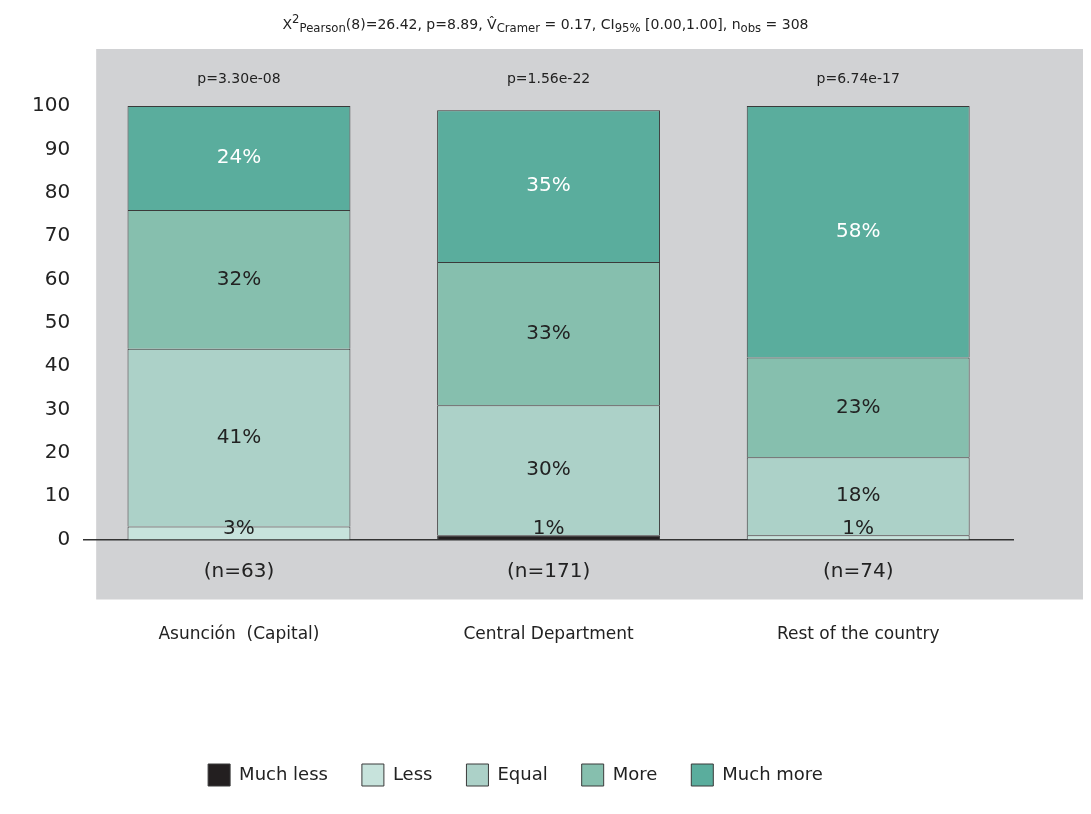 The width and height of the screenshot is (1091, 814). Describe the element at coordinates (548, 184) in the screenshot. I see `data-label: 35%` at that location.